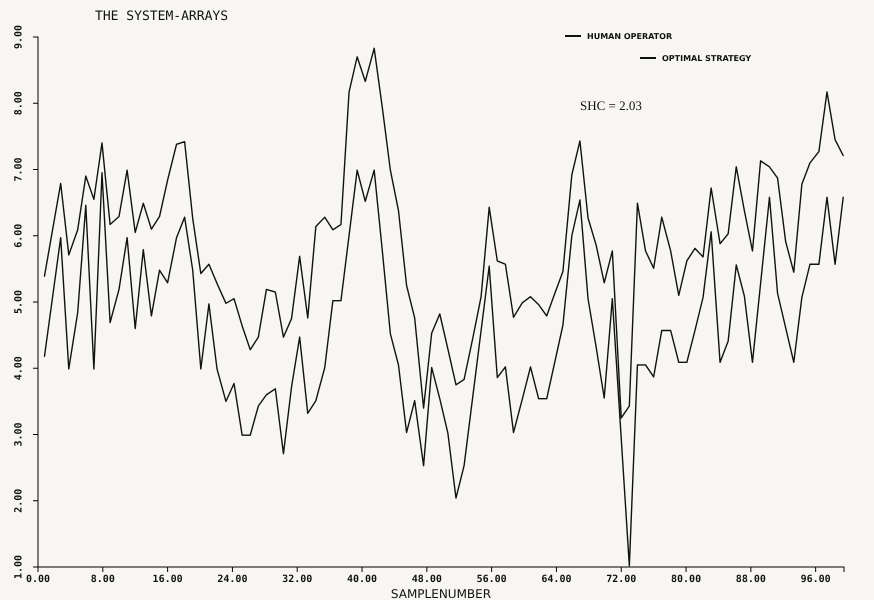 This screenshot has width=874, height=600. What do you see at coordinates (19, 434) in the screenshot?
I see `y-tick-label: 3.00` at bounding box center [19, 434].